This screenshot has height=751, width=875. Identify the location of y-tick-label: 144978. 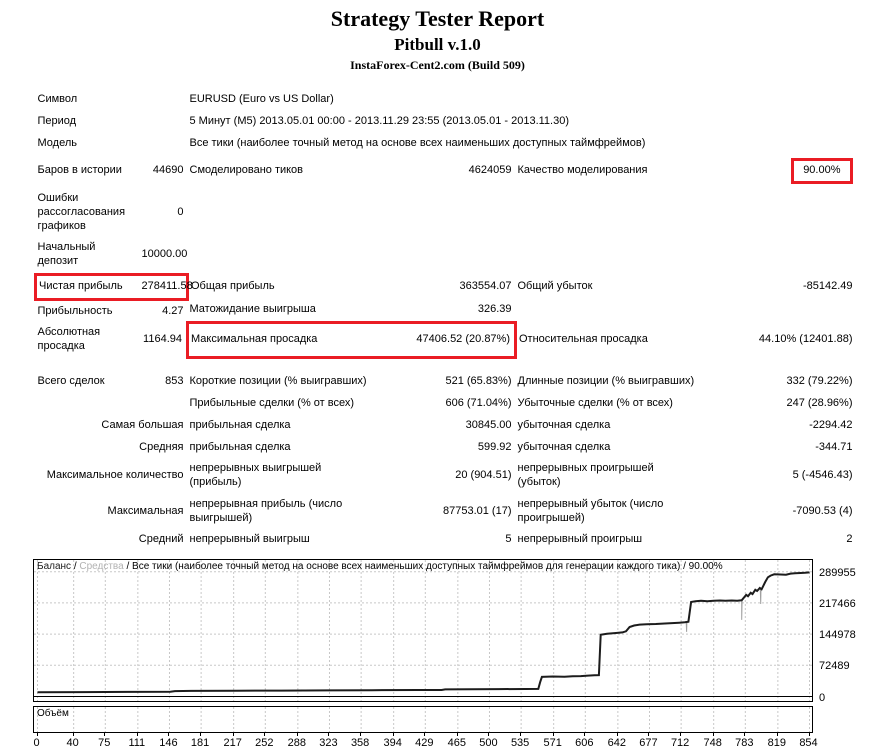
(837, 635).